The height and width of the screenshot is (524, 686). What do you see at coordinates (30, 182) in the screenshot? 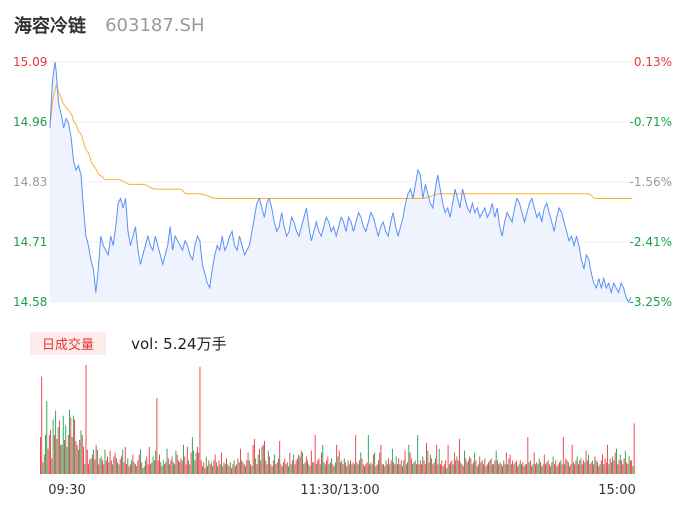
I see `price-axis-labels: 15.09 14.96 14.83 14.71 14.58` at bounding box center [30, 182].